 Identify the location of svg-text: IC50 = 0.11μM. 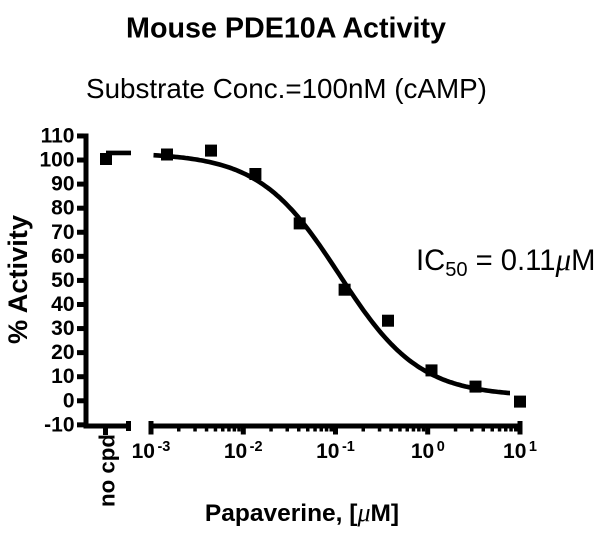
(505, 261).